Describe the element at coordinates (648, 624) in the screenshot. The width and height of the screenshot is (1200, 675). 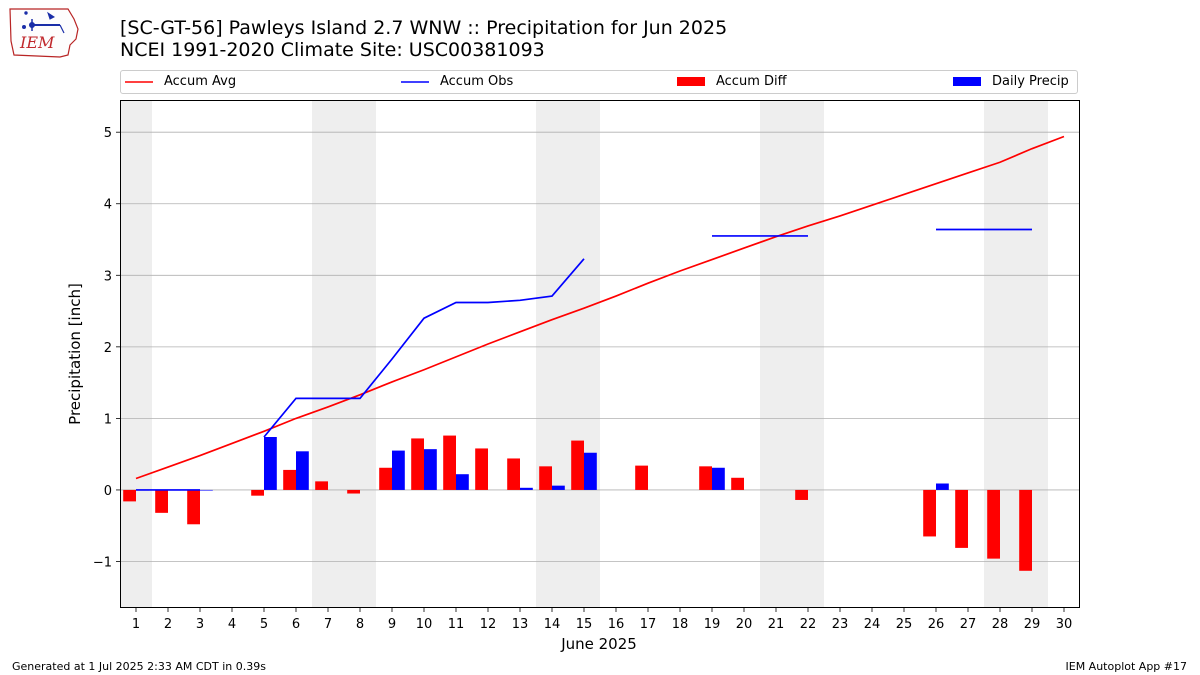
I see `x-tick-label: 17` at that location.